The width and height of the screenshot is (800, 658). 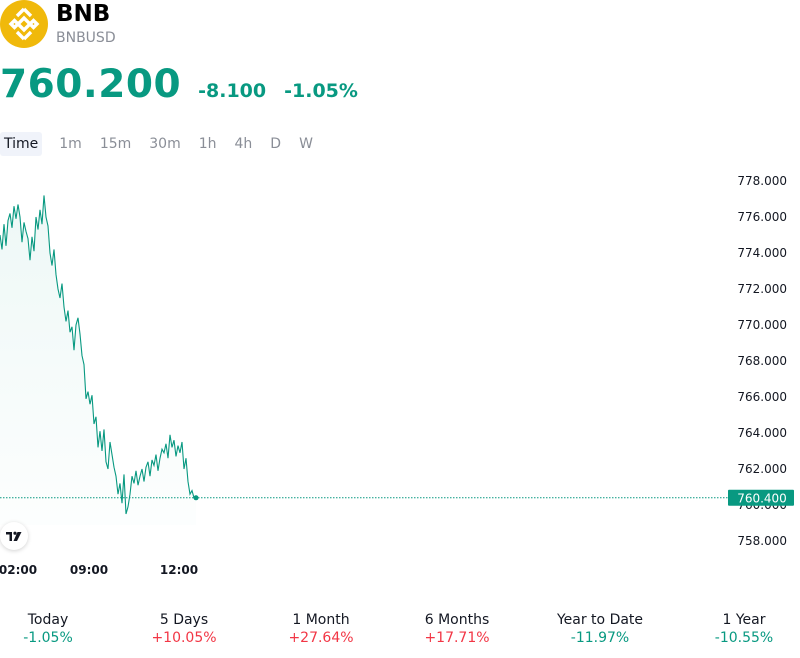 What do you see at coordinates (457, 638) in the screenshot?
I see `perf-value: +17.71%` at bounding box center [457, 638].